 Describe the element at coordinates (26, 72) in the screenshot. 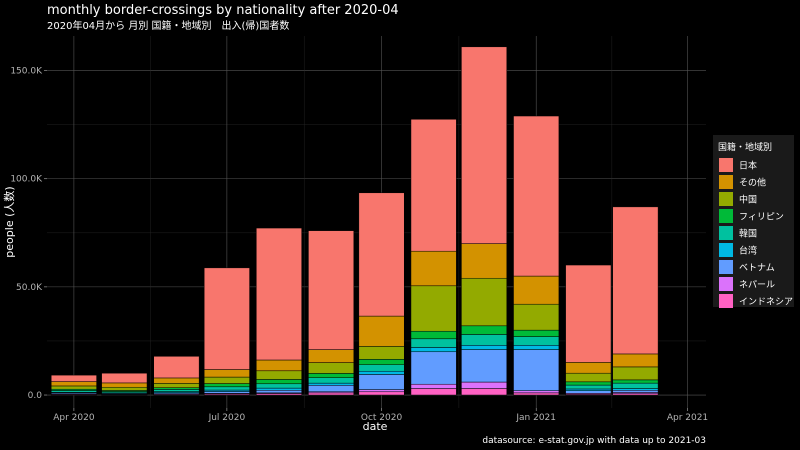

I see `y-tick-label: 150.0K` at that location.